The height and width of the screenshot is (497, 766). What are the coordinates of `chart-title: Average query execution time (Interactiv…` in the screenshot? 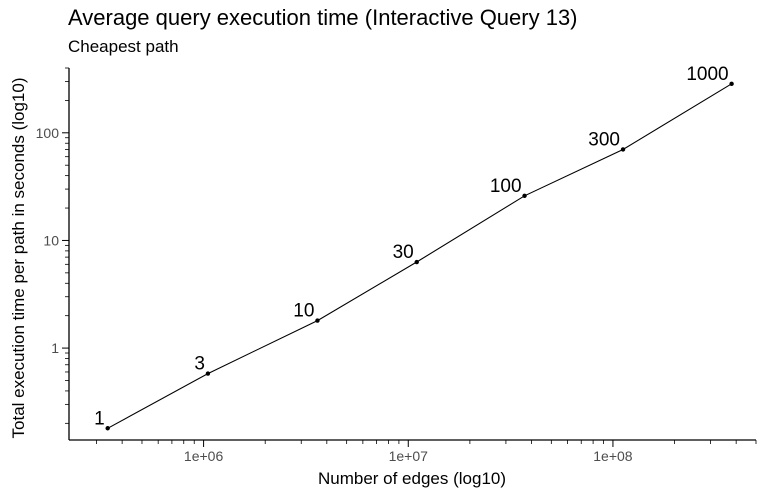 It's located at (323, 17).